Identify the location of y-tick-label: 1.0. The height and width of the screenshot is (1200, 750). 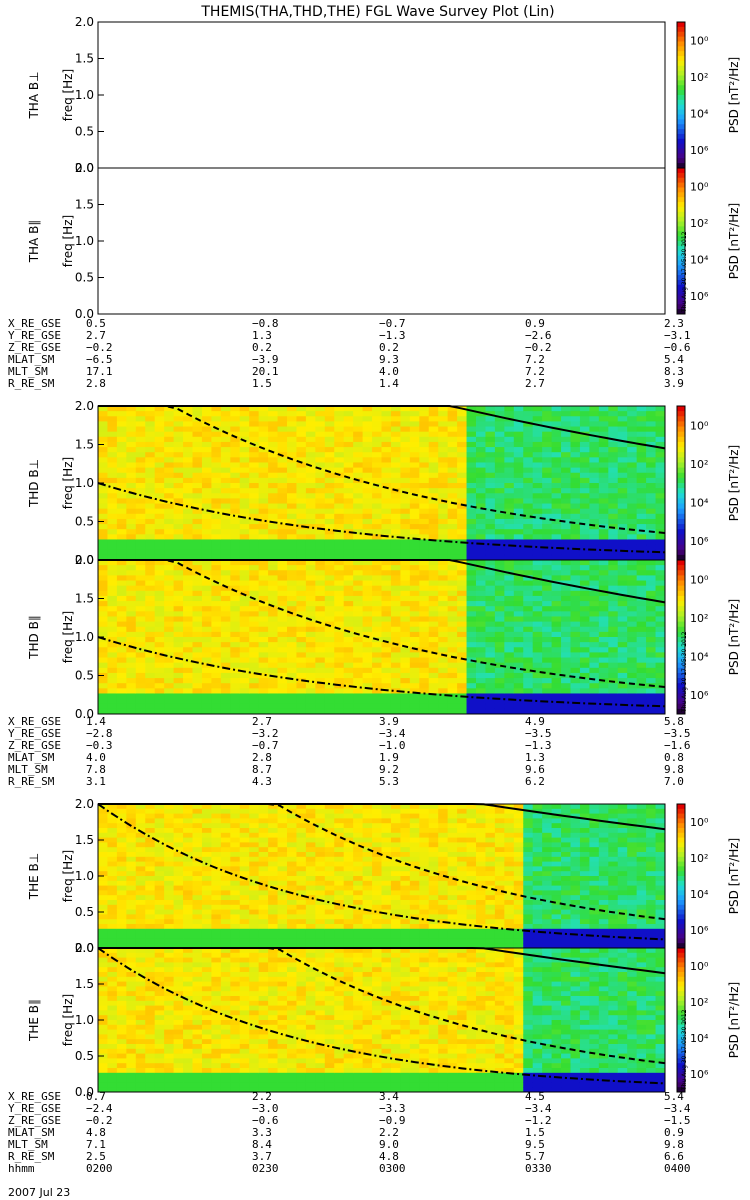
(84, 241).